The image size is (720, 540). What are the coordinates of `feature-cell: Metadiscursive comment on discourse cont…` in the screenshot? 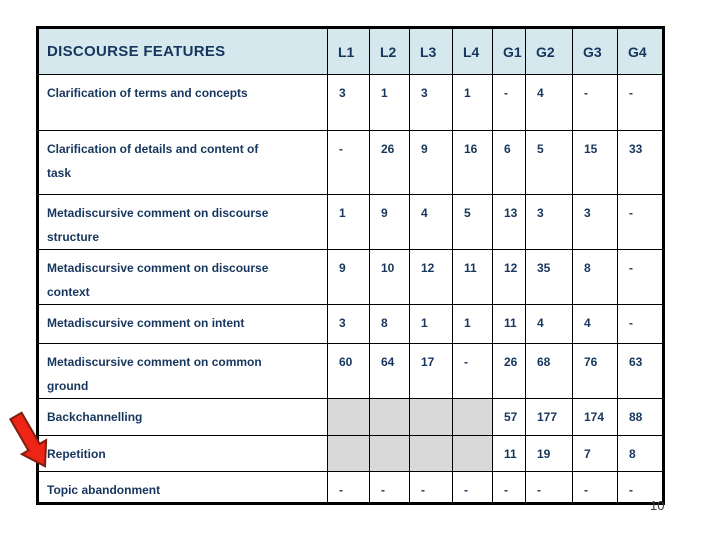 It's located at (182, 277).